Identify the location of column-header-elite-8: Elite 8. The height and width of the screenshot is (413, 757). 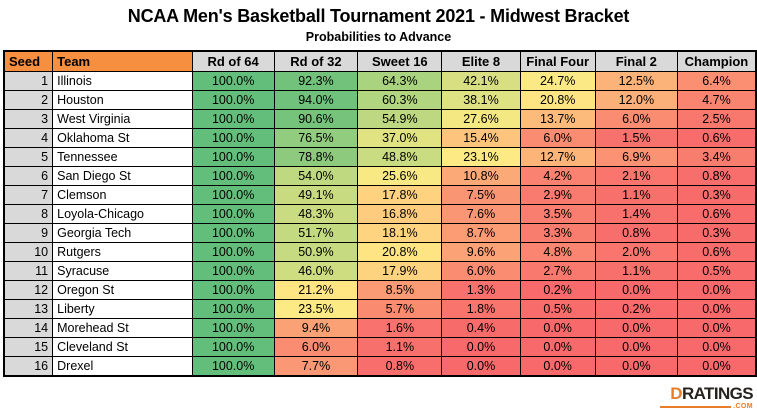
(481, 61).